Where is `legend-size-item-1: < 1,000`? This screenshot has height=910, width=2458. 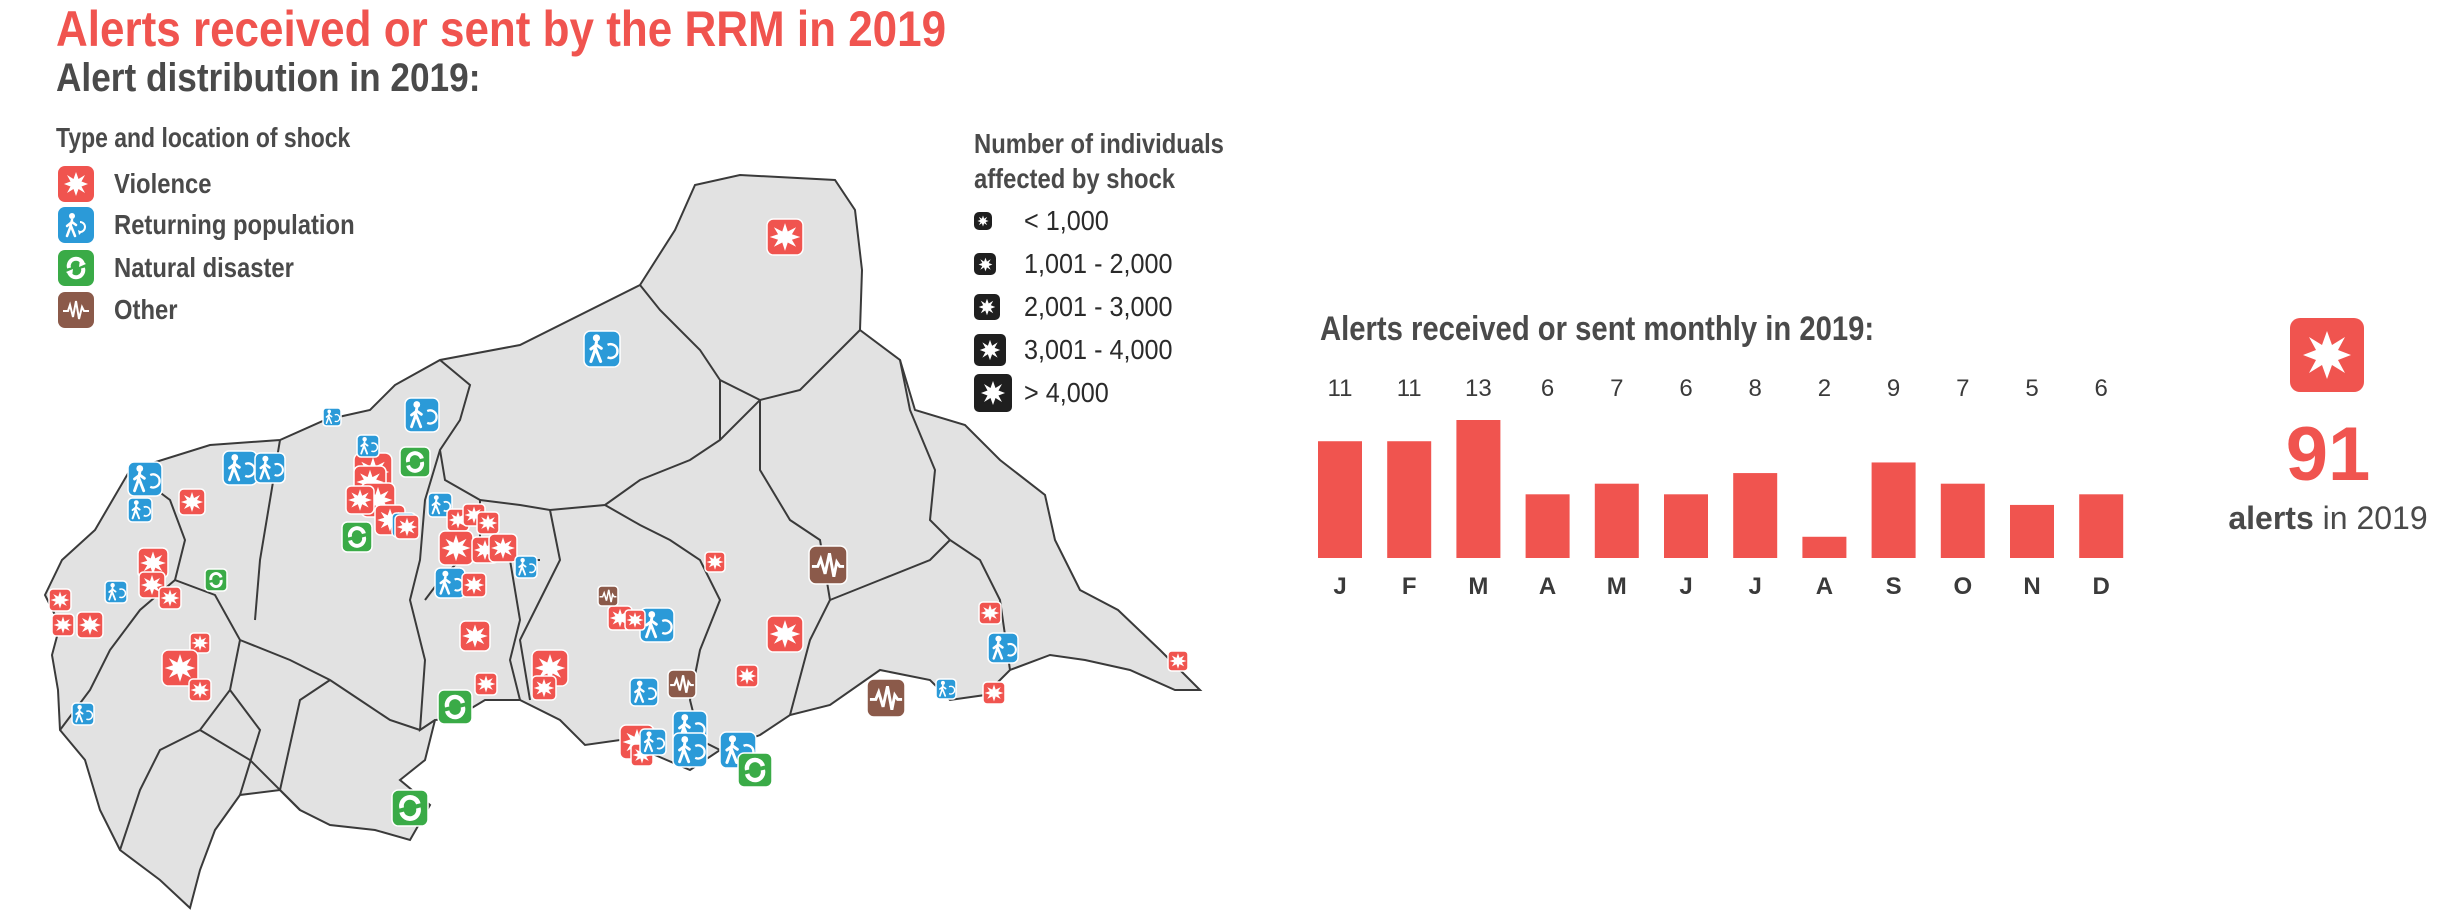
legend-size-item-1: < 1,000 is located at coordinates (1046, 221).